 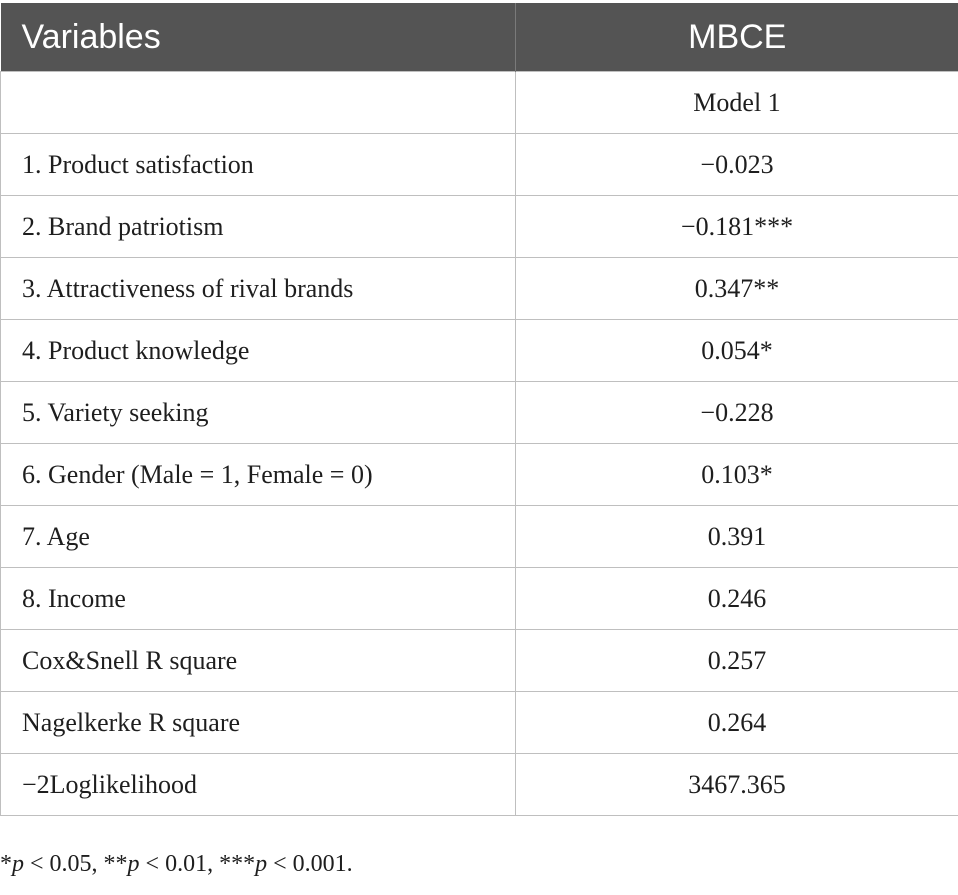 I want to click on row-value: 0.391, so click(x=736, y=536).